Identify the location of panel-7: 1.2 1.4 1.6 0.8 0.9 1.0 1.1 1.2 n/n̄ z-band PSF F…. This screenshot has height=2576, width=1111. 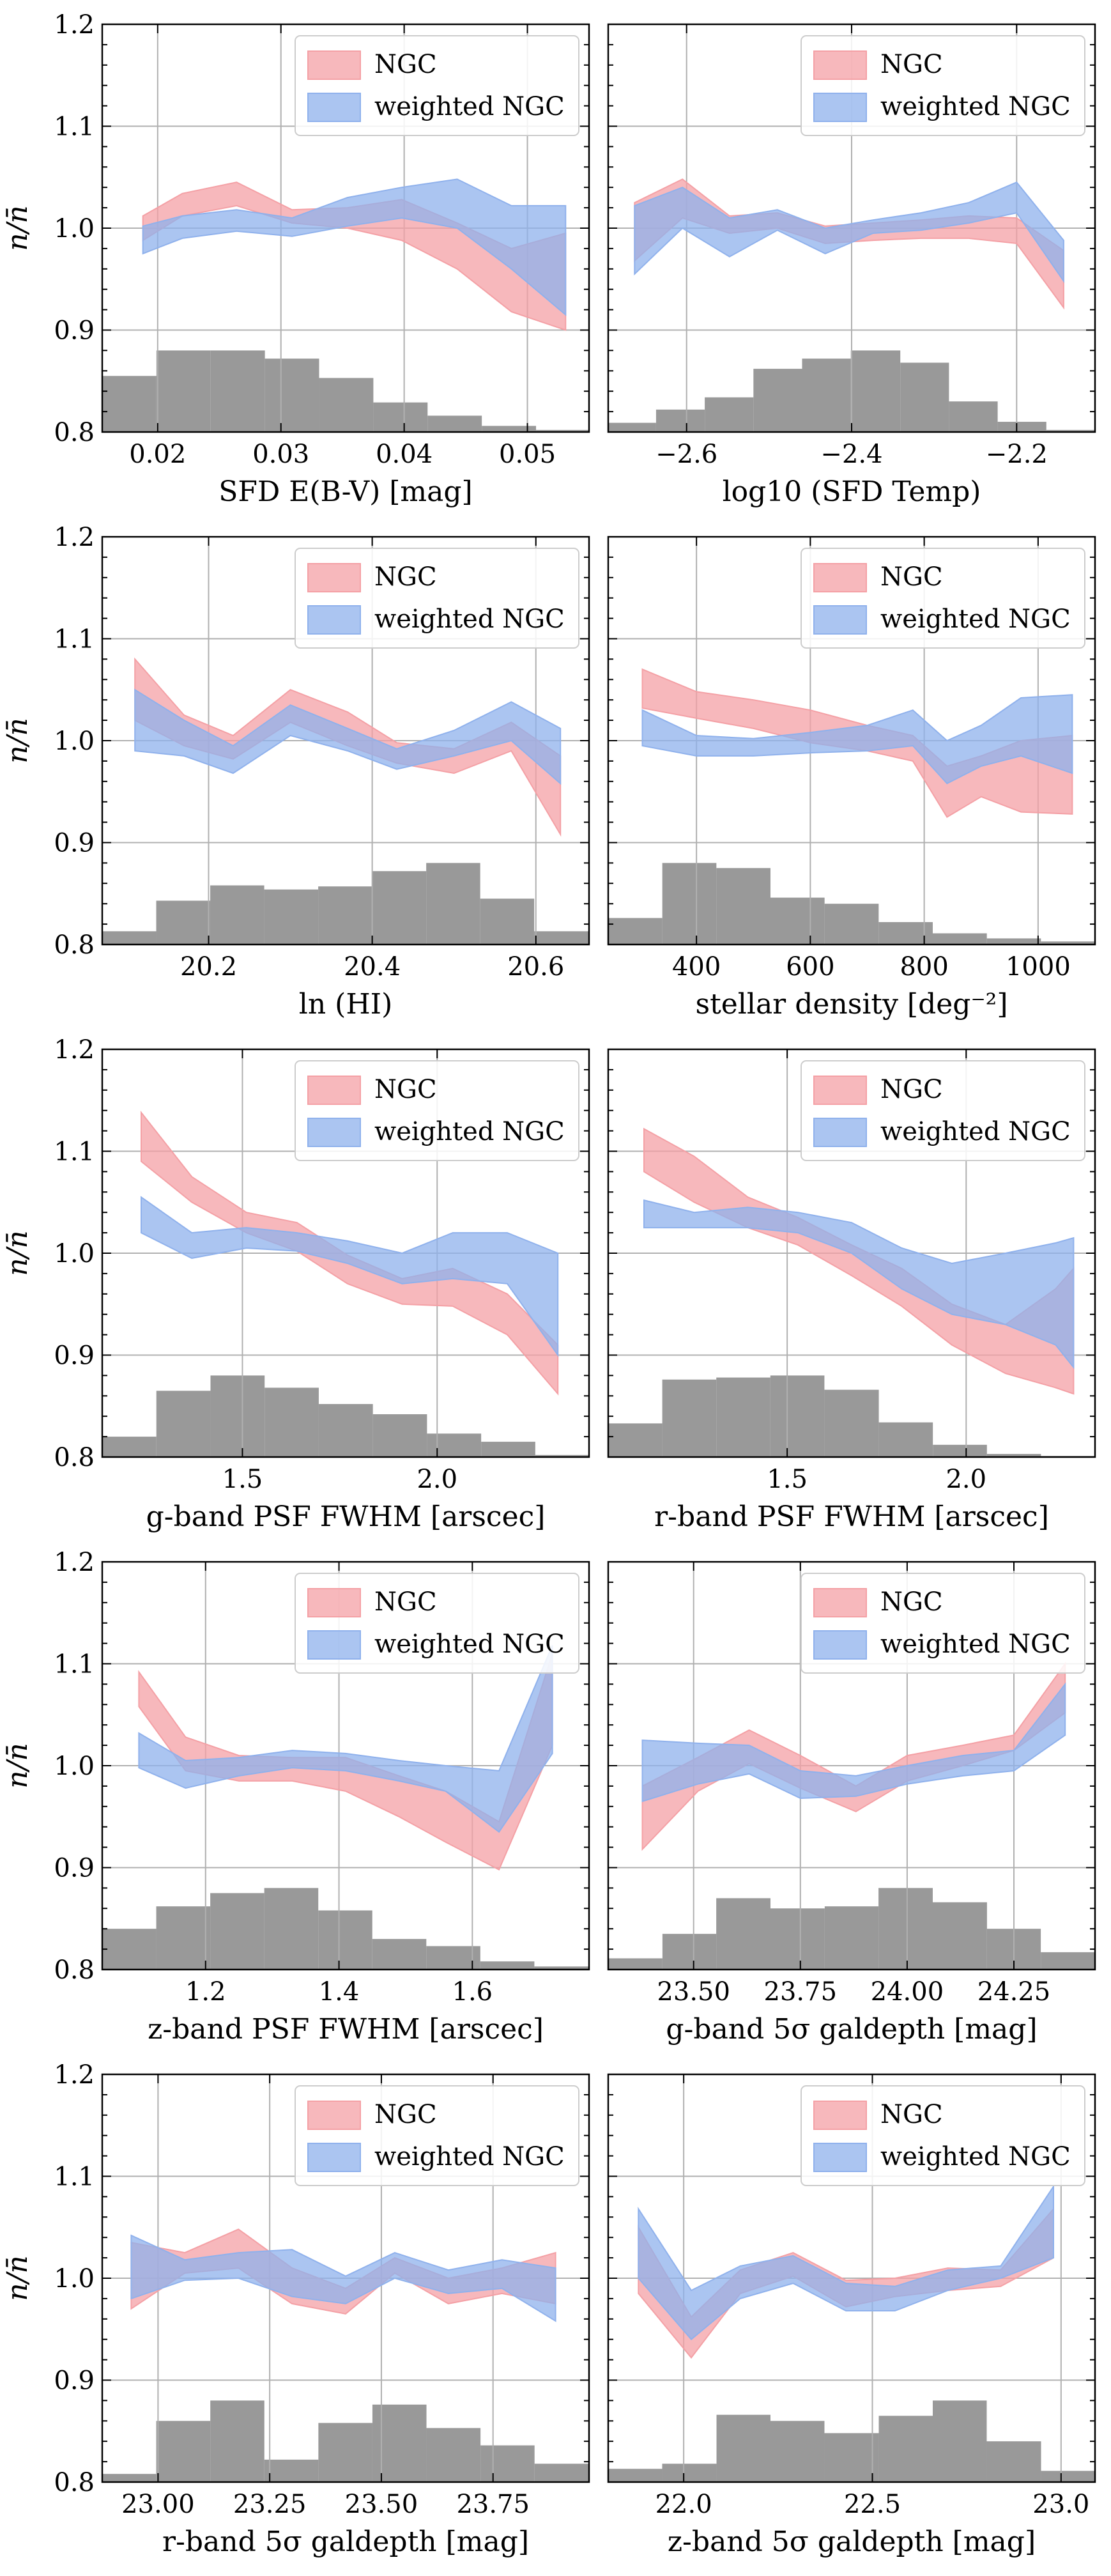
(295, 1797).